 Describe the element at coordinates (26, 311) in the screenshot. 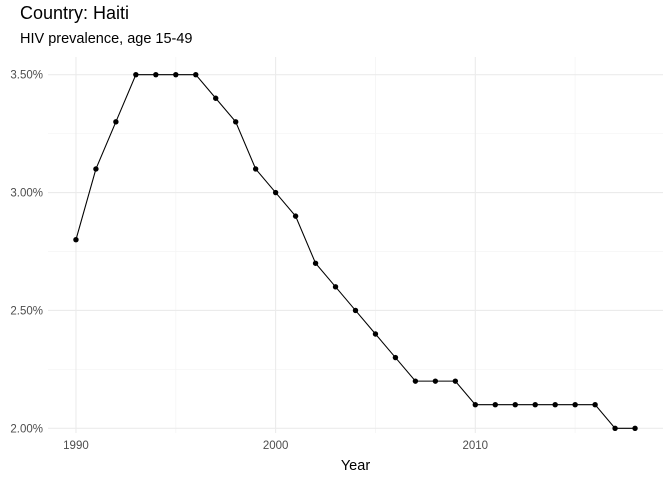

I see `y-tick-label: 2.50%` at that location.